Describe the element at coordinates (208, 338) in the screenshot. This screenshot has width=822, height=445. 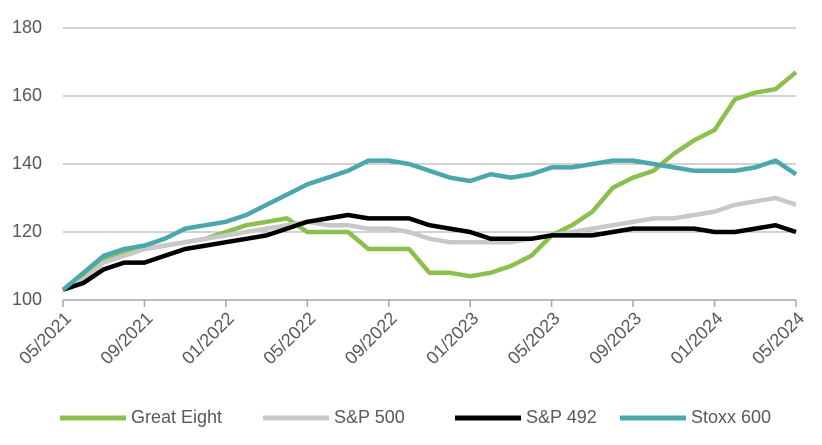
I see `x-tick-label: 01/2022` at that location.